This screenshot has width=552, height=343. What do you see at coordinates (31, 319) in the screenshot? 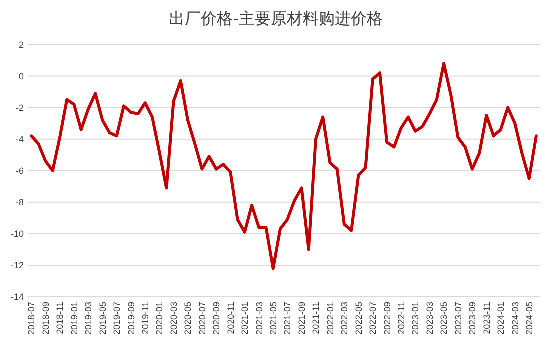
I see `x-tick-label: 2018-07` at bounding box center [31, 319].